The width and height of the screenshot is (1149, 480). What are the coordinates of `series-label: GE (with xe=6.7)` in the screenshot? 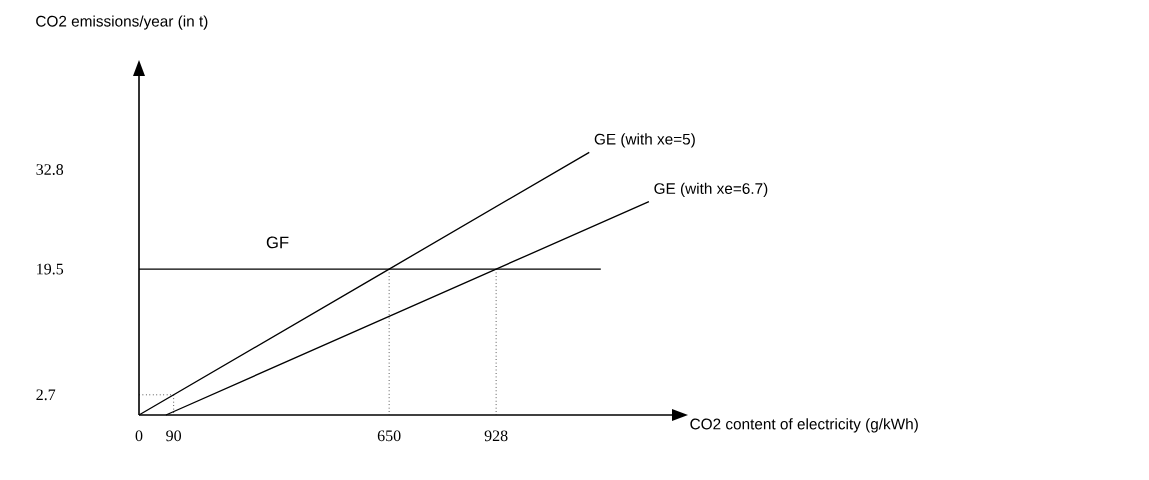 It's located at (711, 190).